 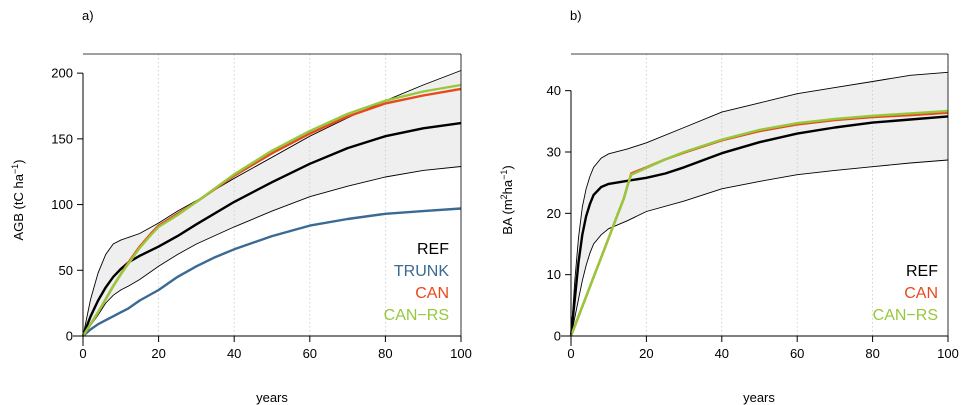 What do you see at coordinates (62, 73) in the screenshot?
I see `panel-a-y-tick-label-200: 200` at bounding box center [62, 73].